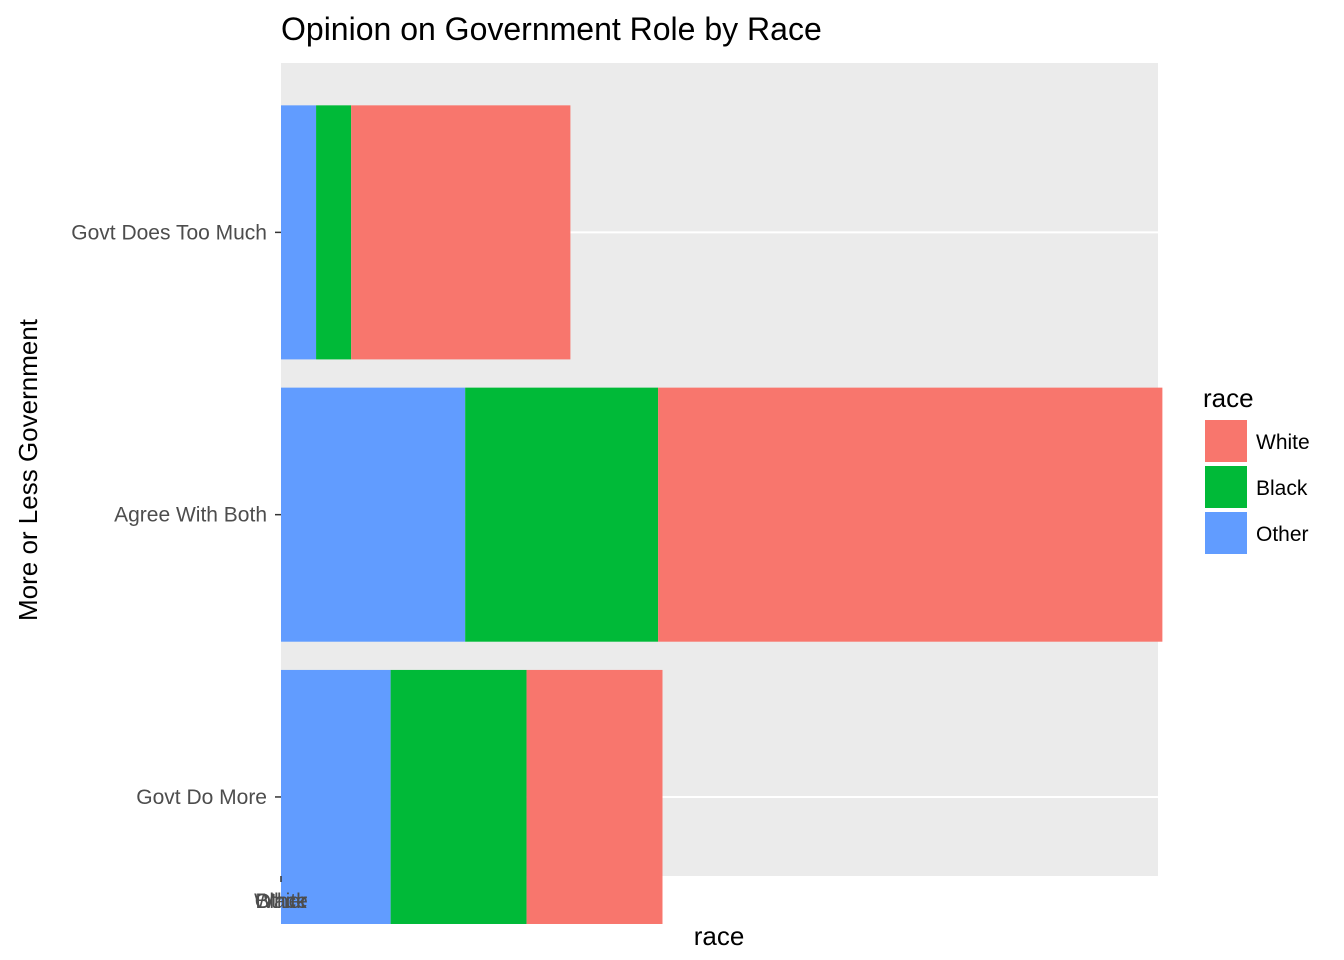 This screenshot has height=960, width=1344. I want to click on bar-other-agree-with-both, so click(373, 514).